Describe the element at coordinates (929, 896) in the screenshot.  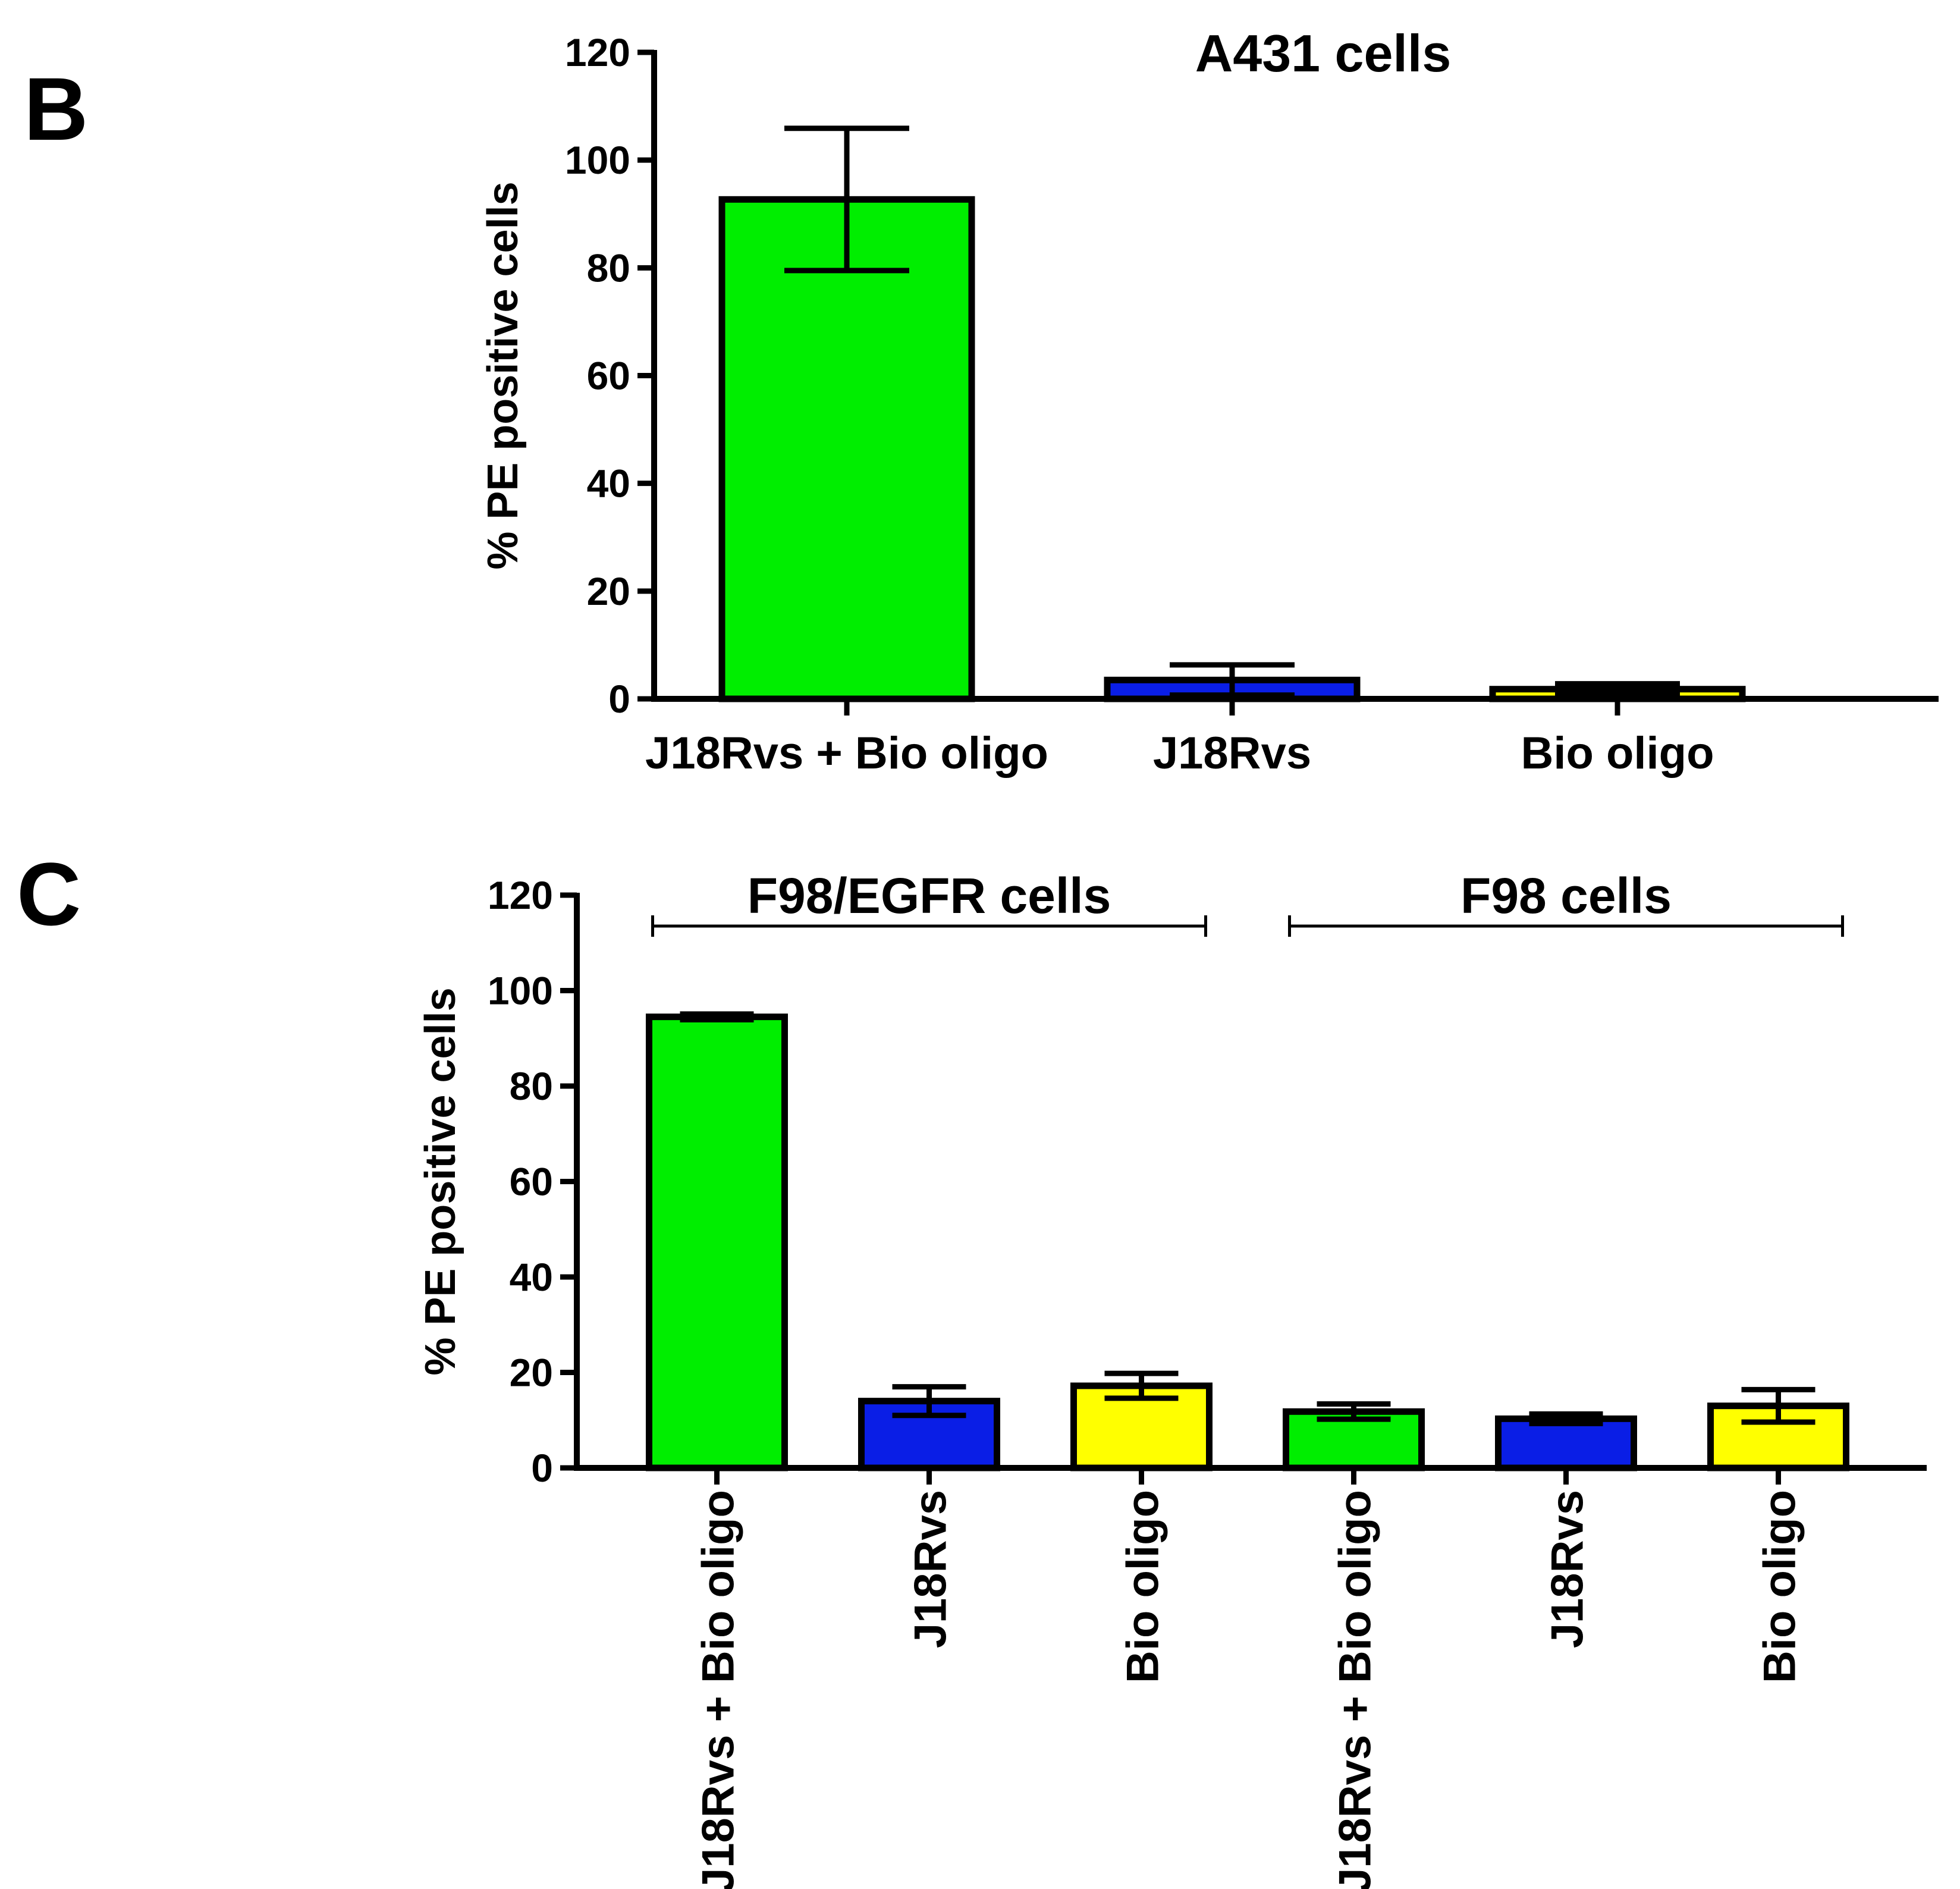
I see `group-label: F98/EGFR cells` at that location.